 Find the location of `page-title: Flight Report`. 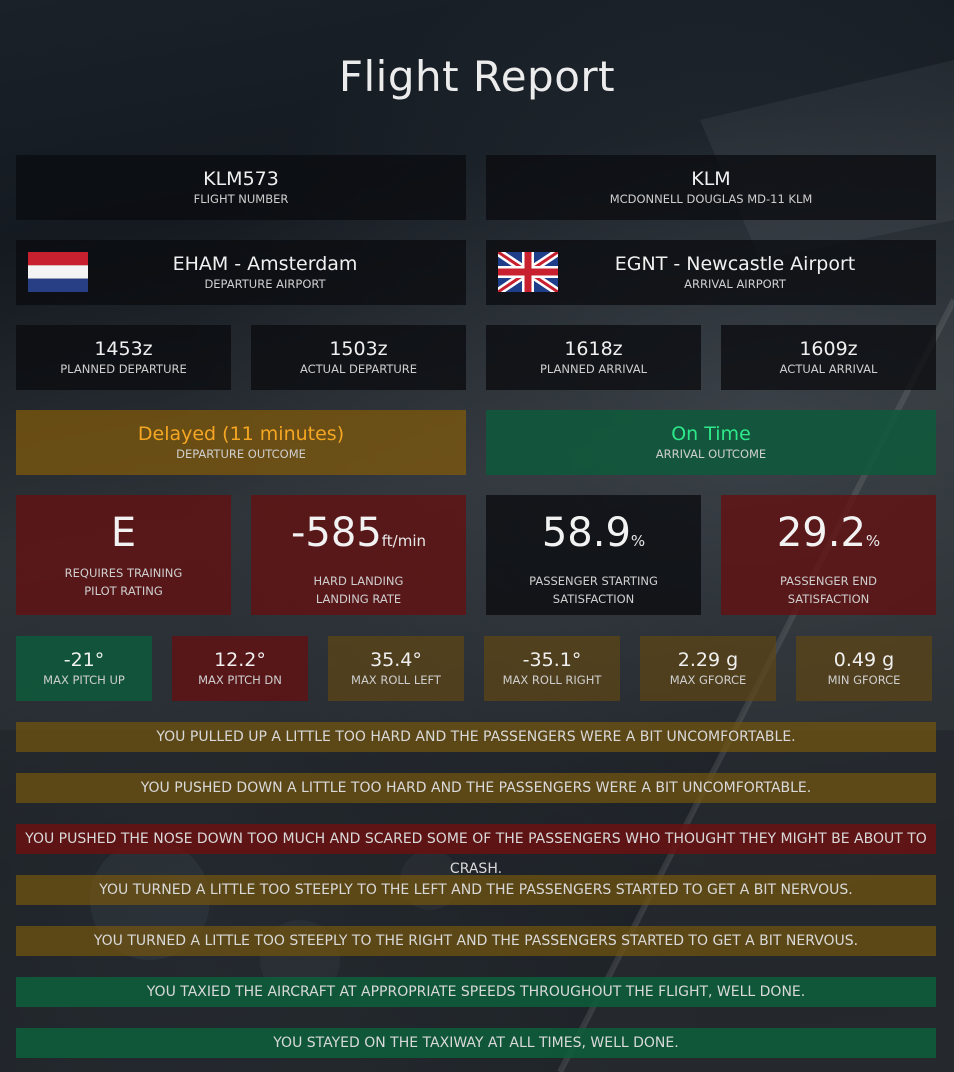

page-title: Flight Report is located at coordinates (477, 76).